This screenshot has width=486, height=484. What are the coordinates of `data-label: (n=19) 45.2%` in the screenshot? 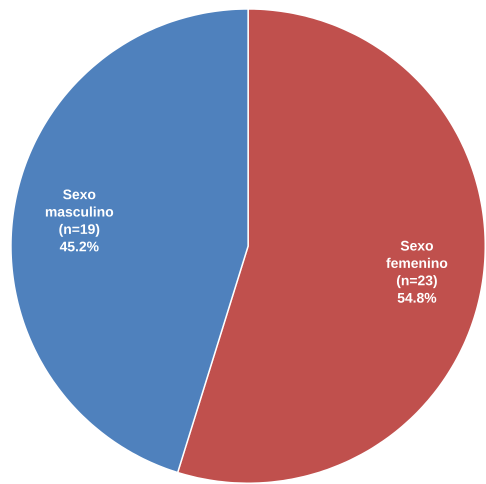 It's located at (79, 238).